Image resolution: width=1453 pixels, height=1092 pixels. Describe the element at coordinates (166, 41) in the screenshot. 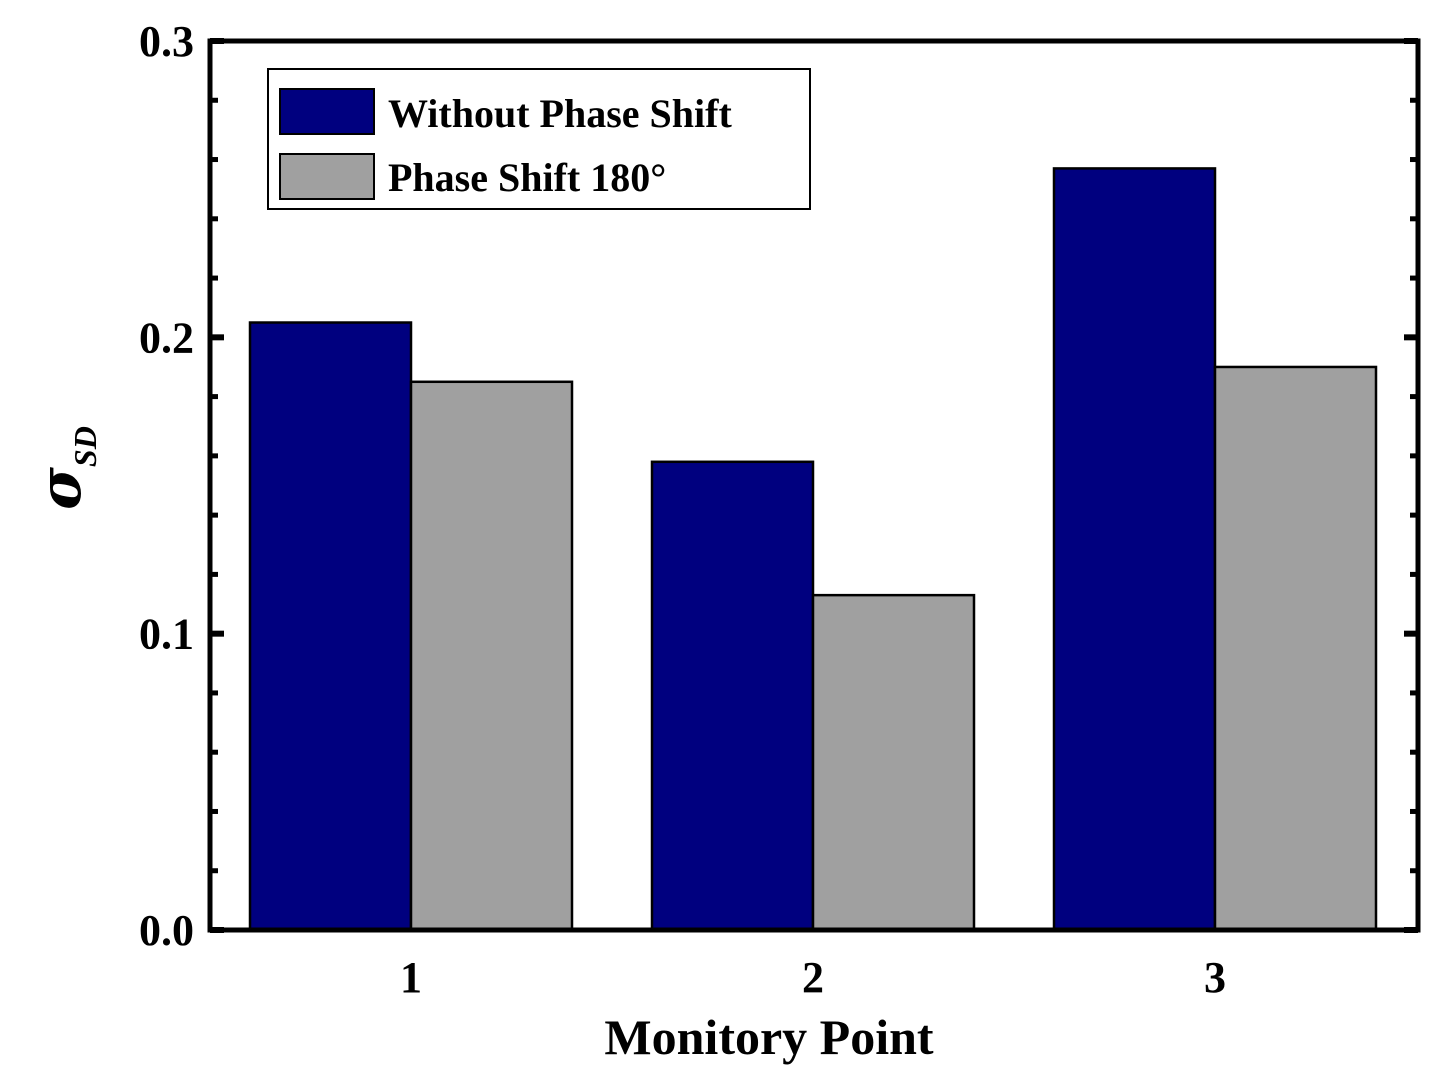

I see `y-tick-label: 0.3` at that location.